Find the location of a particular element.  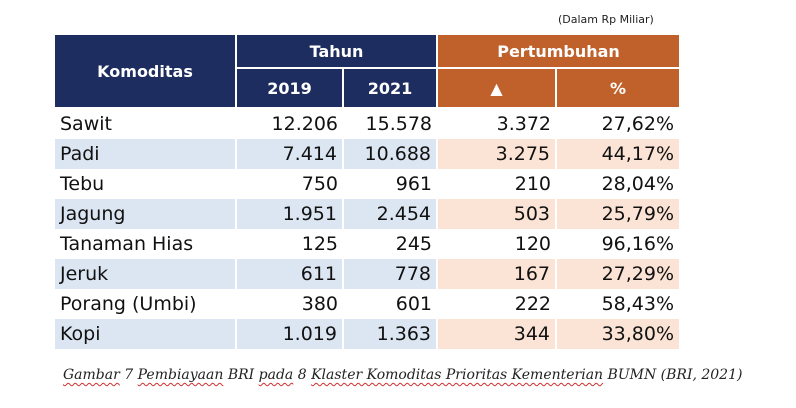

unit-note: (Dalam Rp Miliar) is located at coordinates (606, 19).